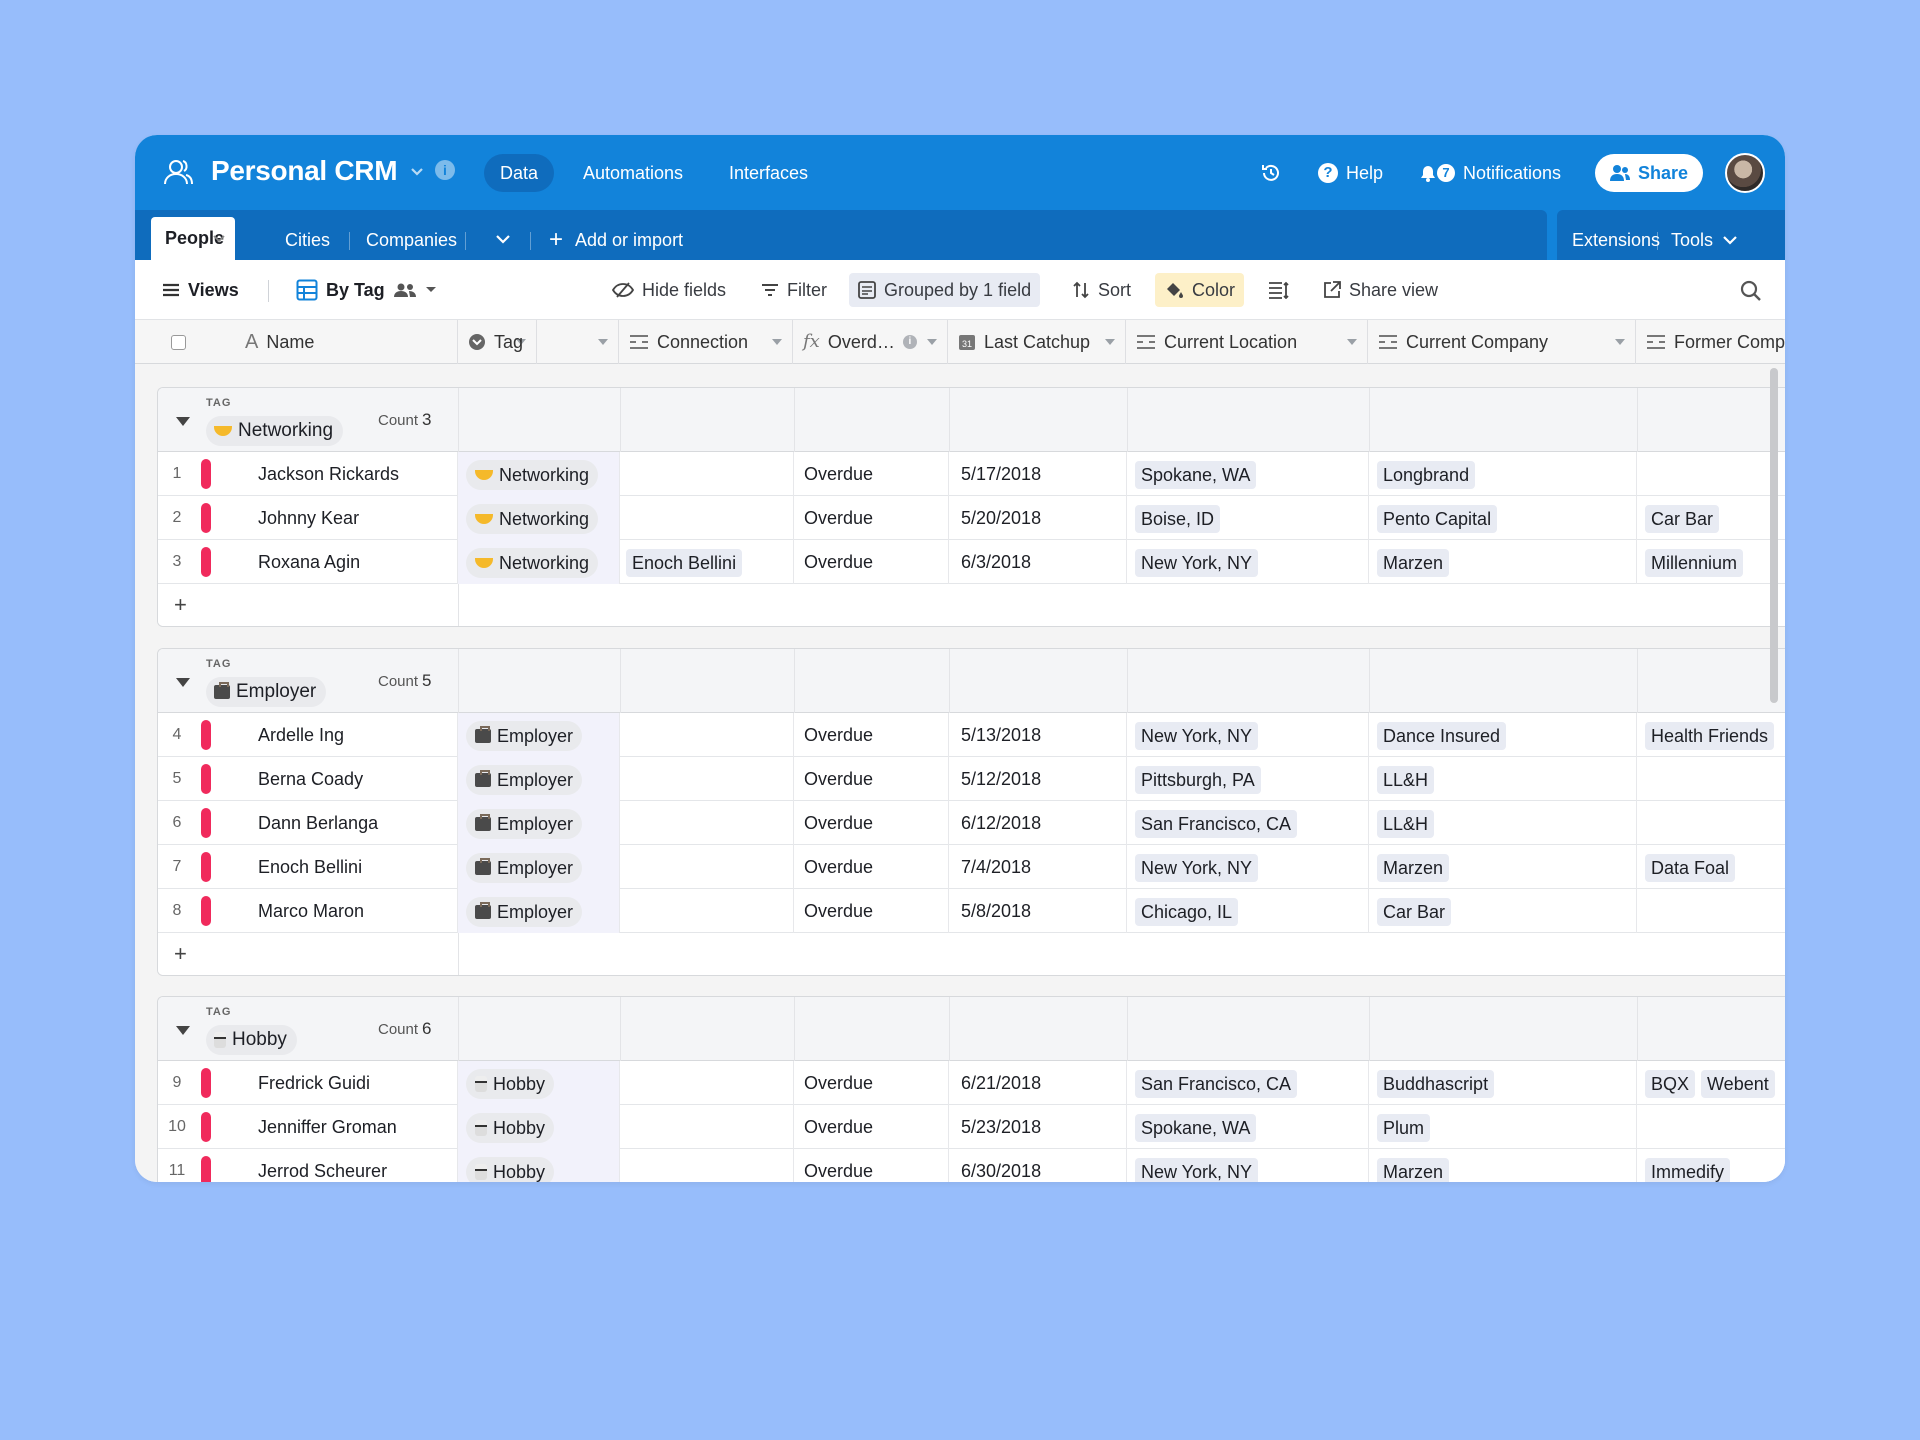 The width and height of the screenshot is (1920, 1440). Describe the element at coordinates (1038, 911) in the screenshot. I see `catchup-cell: 5/8/2018` at that location.